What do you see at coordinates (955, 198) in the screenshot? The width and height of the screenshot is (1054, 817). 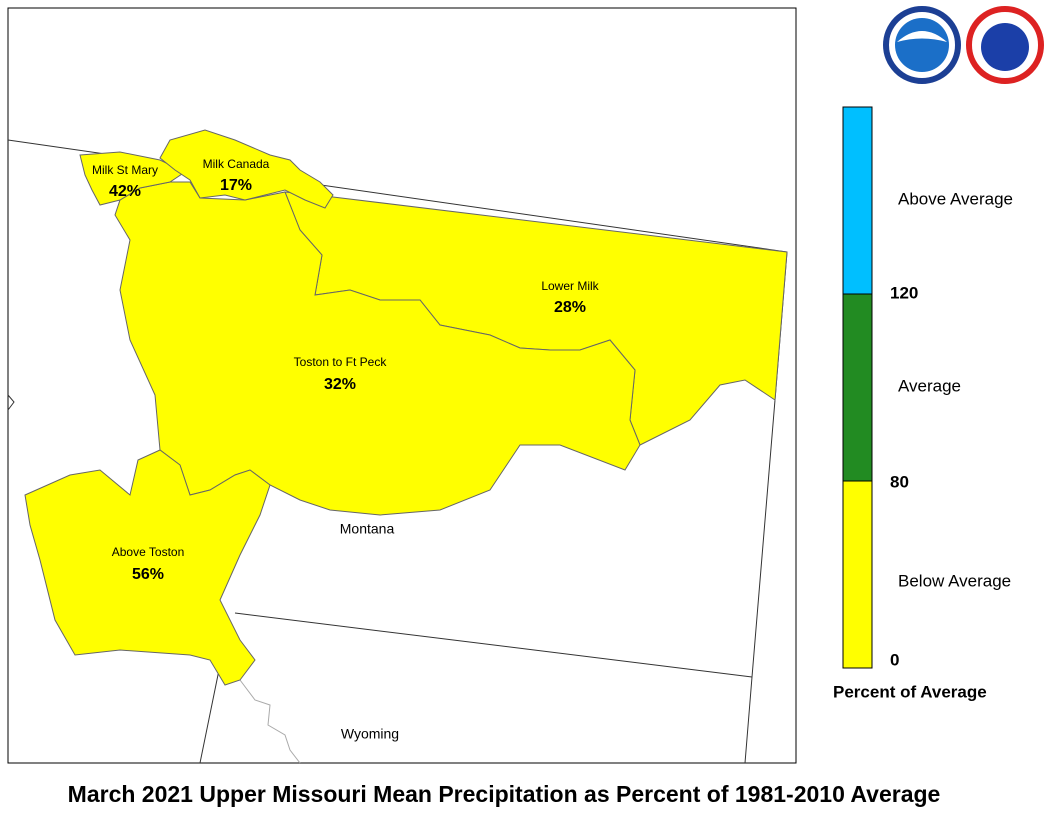 I see `legend-label: Above Average` at bounding box center [955, 198].